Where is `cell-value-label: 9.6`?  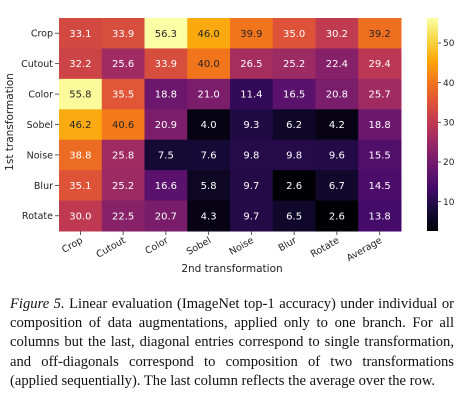 cell-value-label: 9.6 is located at coordinates (337, 156).